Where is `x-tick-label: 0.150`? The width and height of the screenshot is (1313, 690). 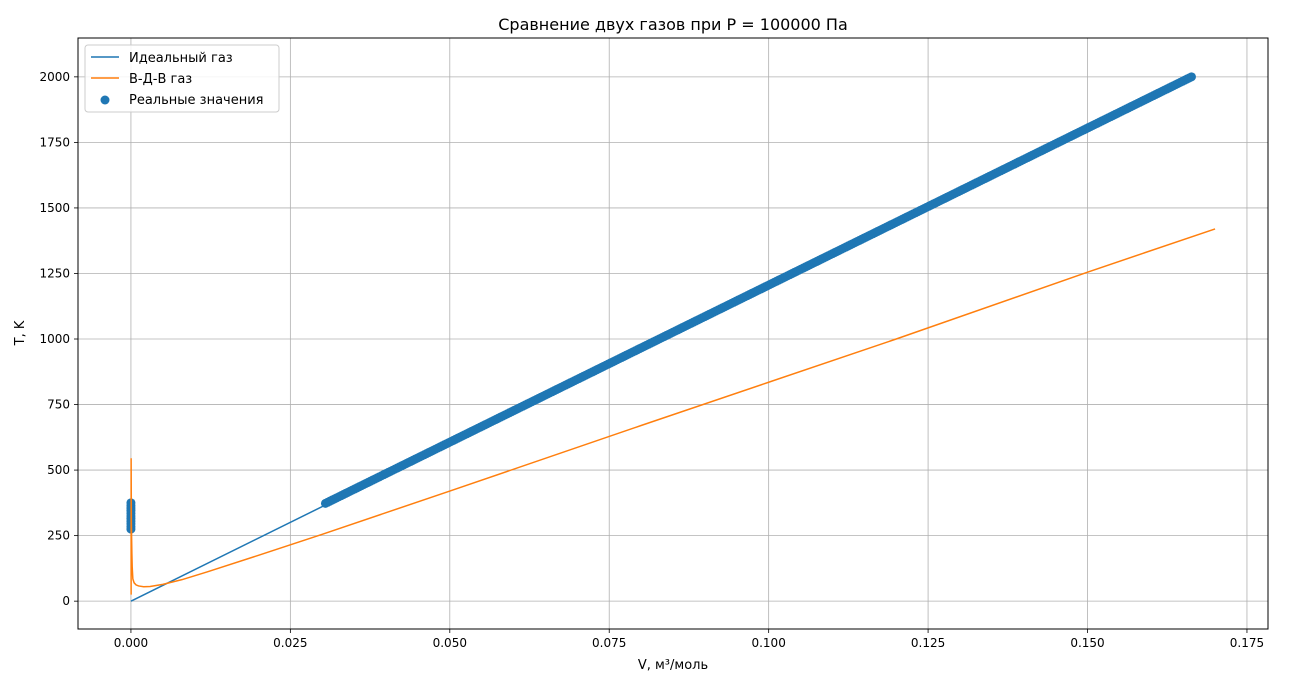
x-tick-label: 0.150 is located at coordinates (1087, 643).